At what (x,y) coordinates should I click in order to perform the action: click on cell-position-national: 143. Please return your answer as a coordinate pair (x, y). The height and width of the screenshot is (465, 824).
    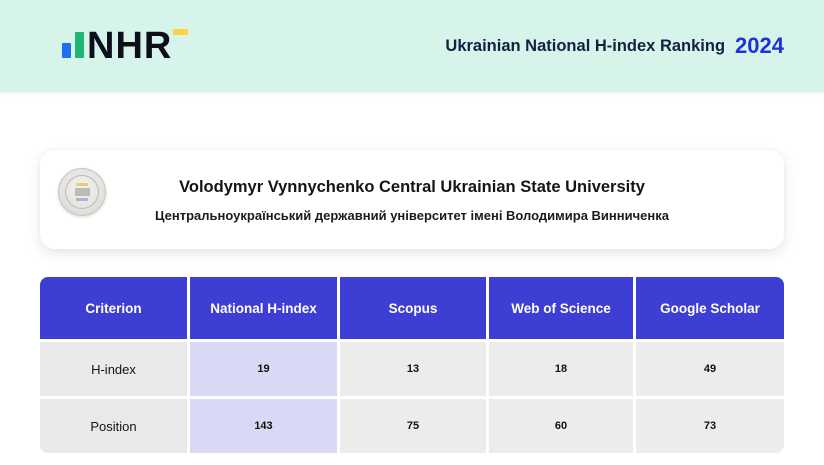
    Looking at the image, I should click on (263, 426).